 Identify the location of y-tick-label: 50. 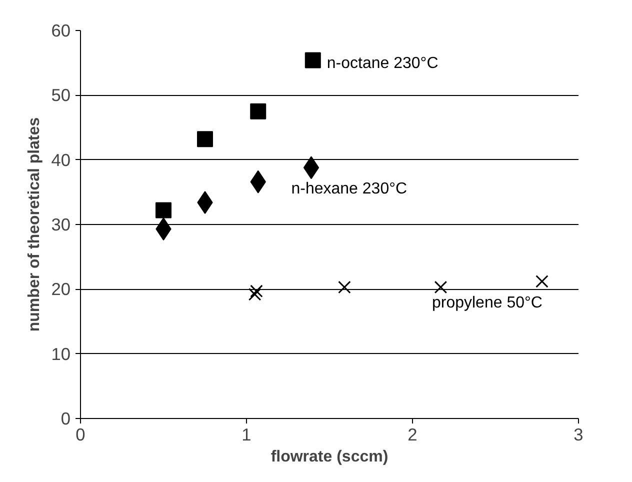
(61, 95).